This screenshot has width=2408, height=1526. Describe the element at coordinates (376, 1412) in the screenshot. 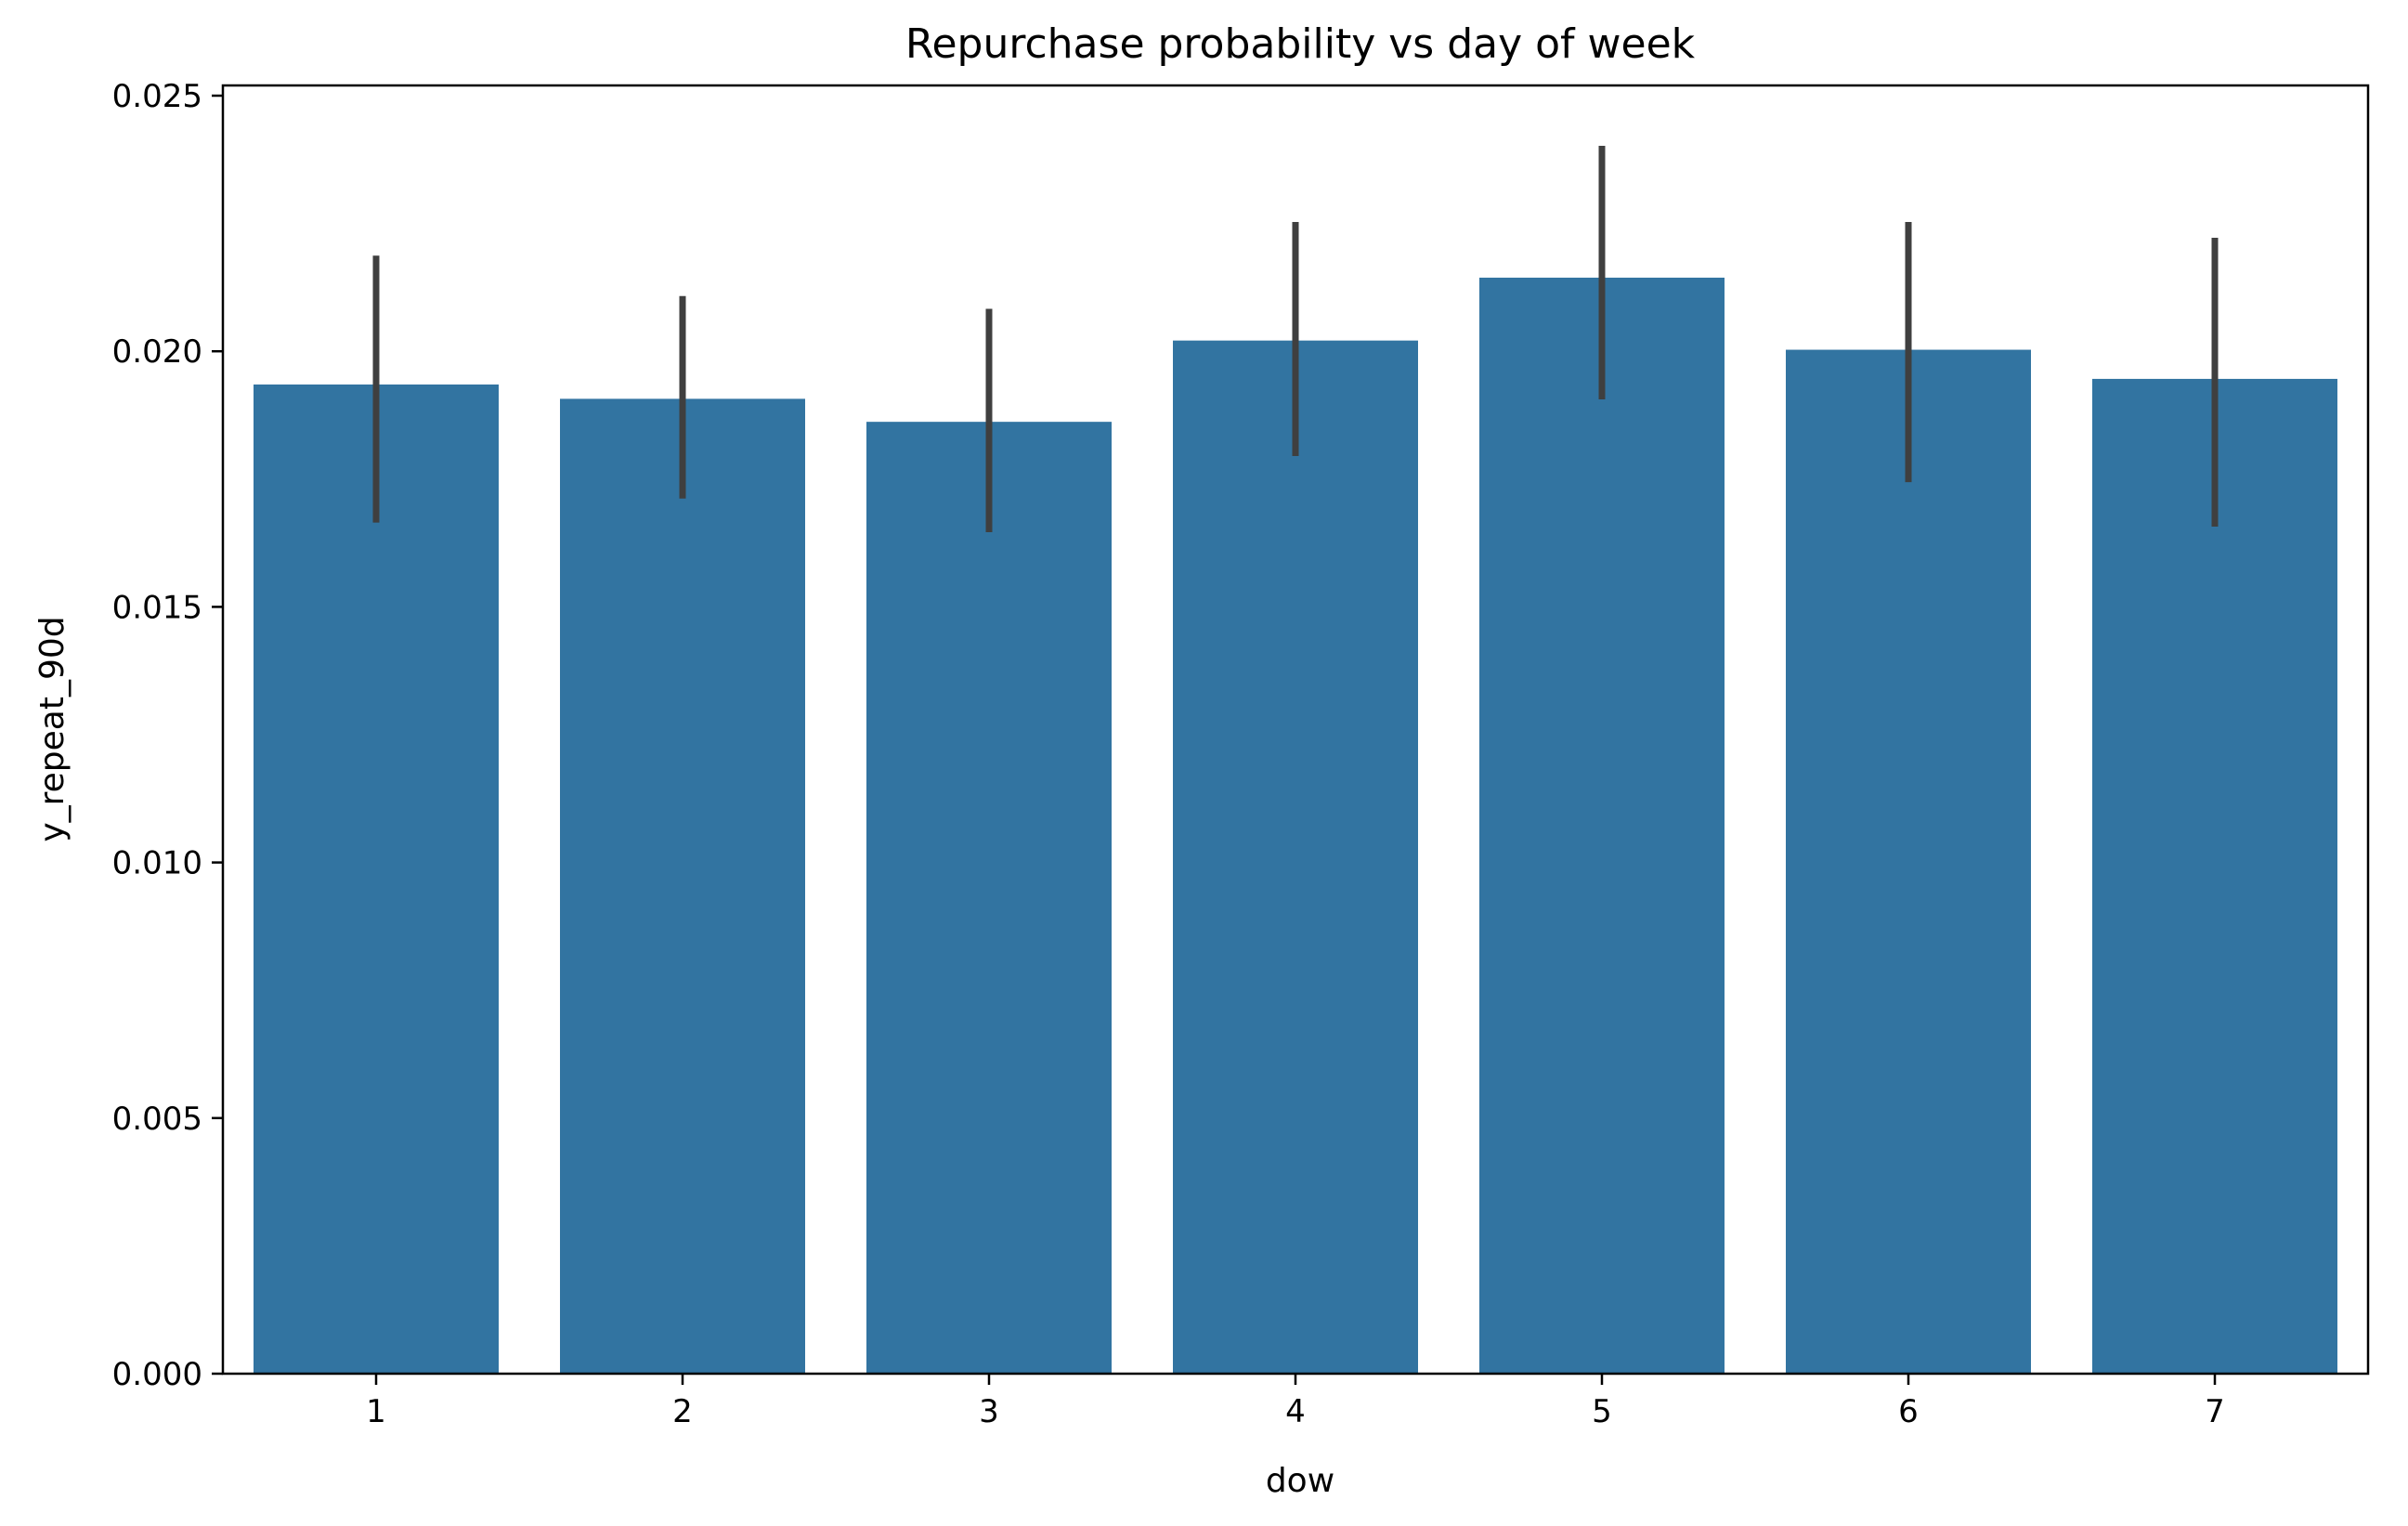

I see `x-tick-label: 1` at that location.